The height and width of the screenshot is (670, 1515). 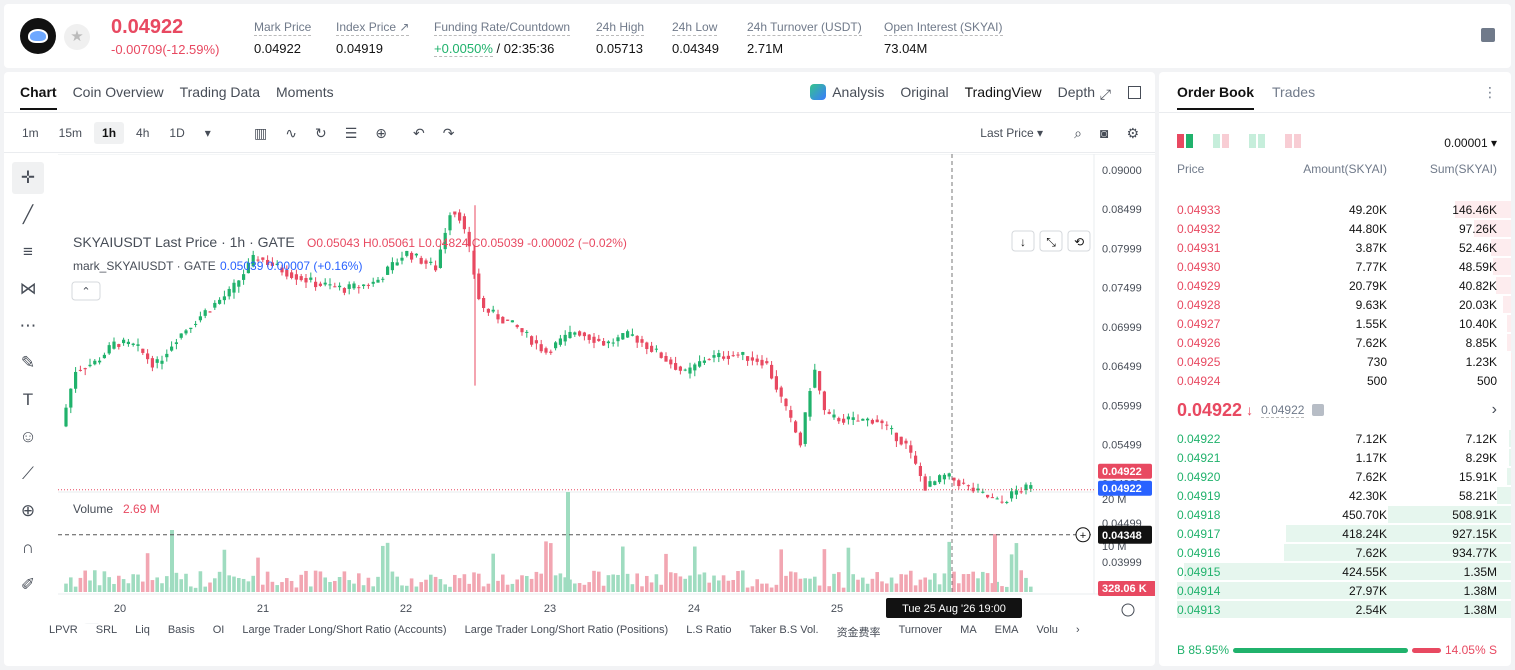 I want to click on bid-row: 0.04914 27.97K 1.38M, so click(x=1335, y=590).